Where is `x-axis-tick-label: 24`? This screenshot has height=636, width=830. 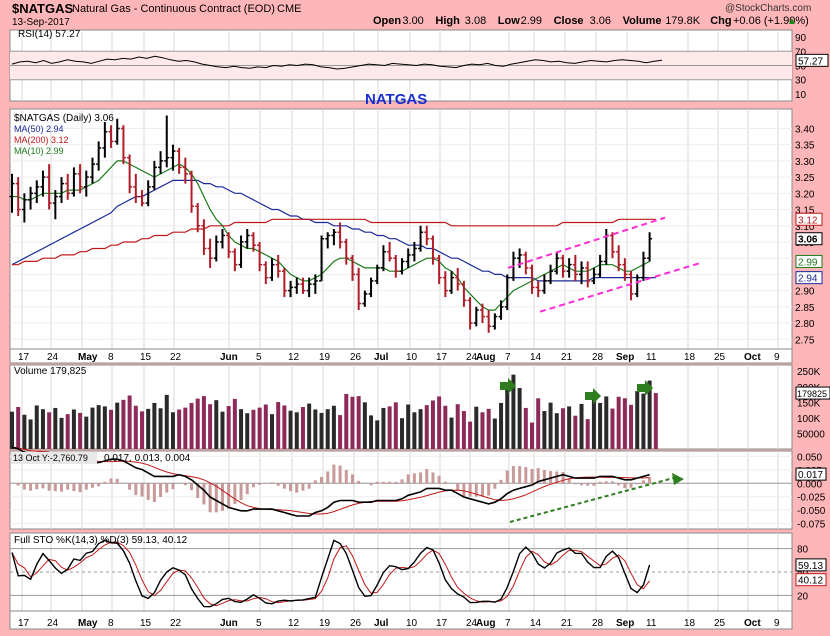
x-axis-tick-label: 24 is located at coordinates (472, 623).